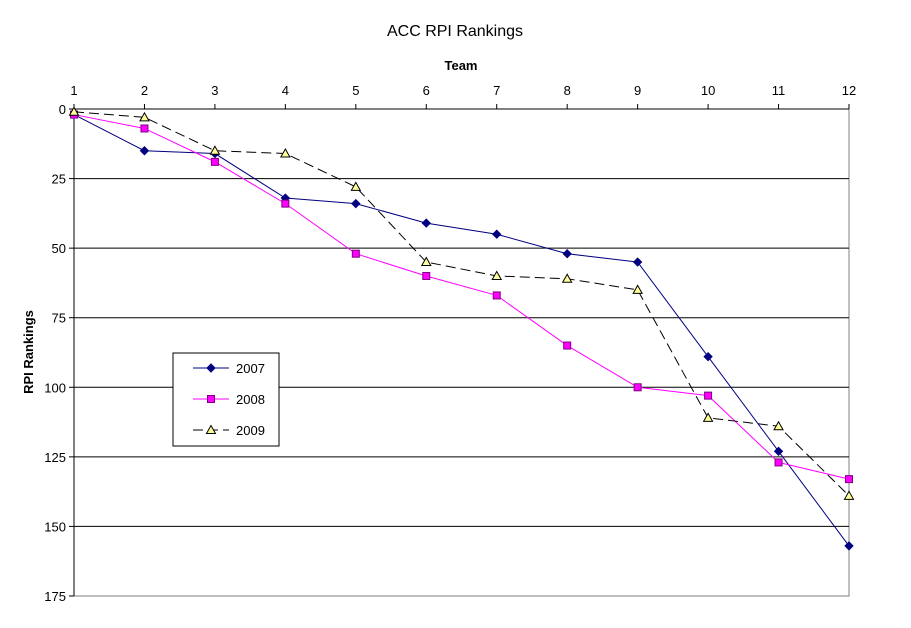  What do you see at coordinates (73, 90) in the screenshot?
I see `x-tick-label: 1` at bounding box center [73, 90].